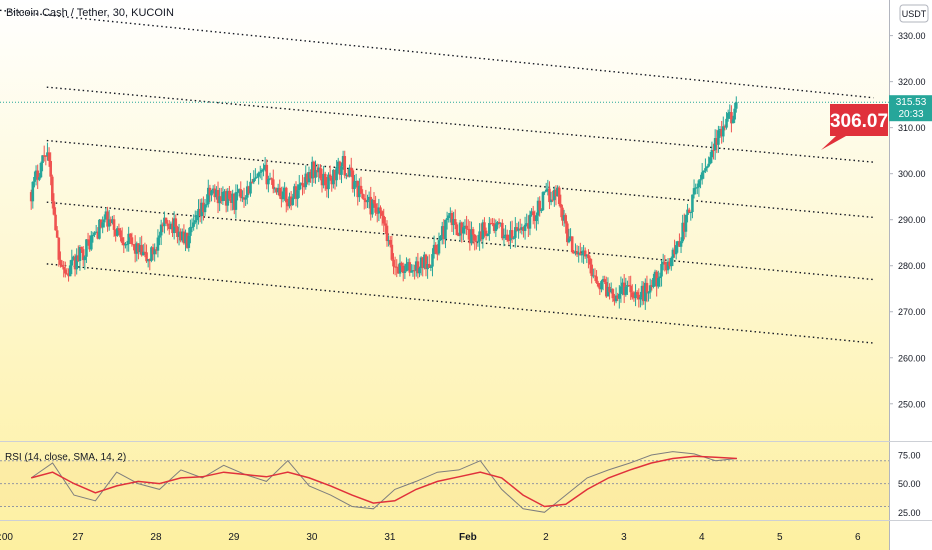  I want to click on rsi-title: RSI (14, close, SMA, 14, 2), so click(65, 457).